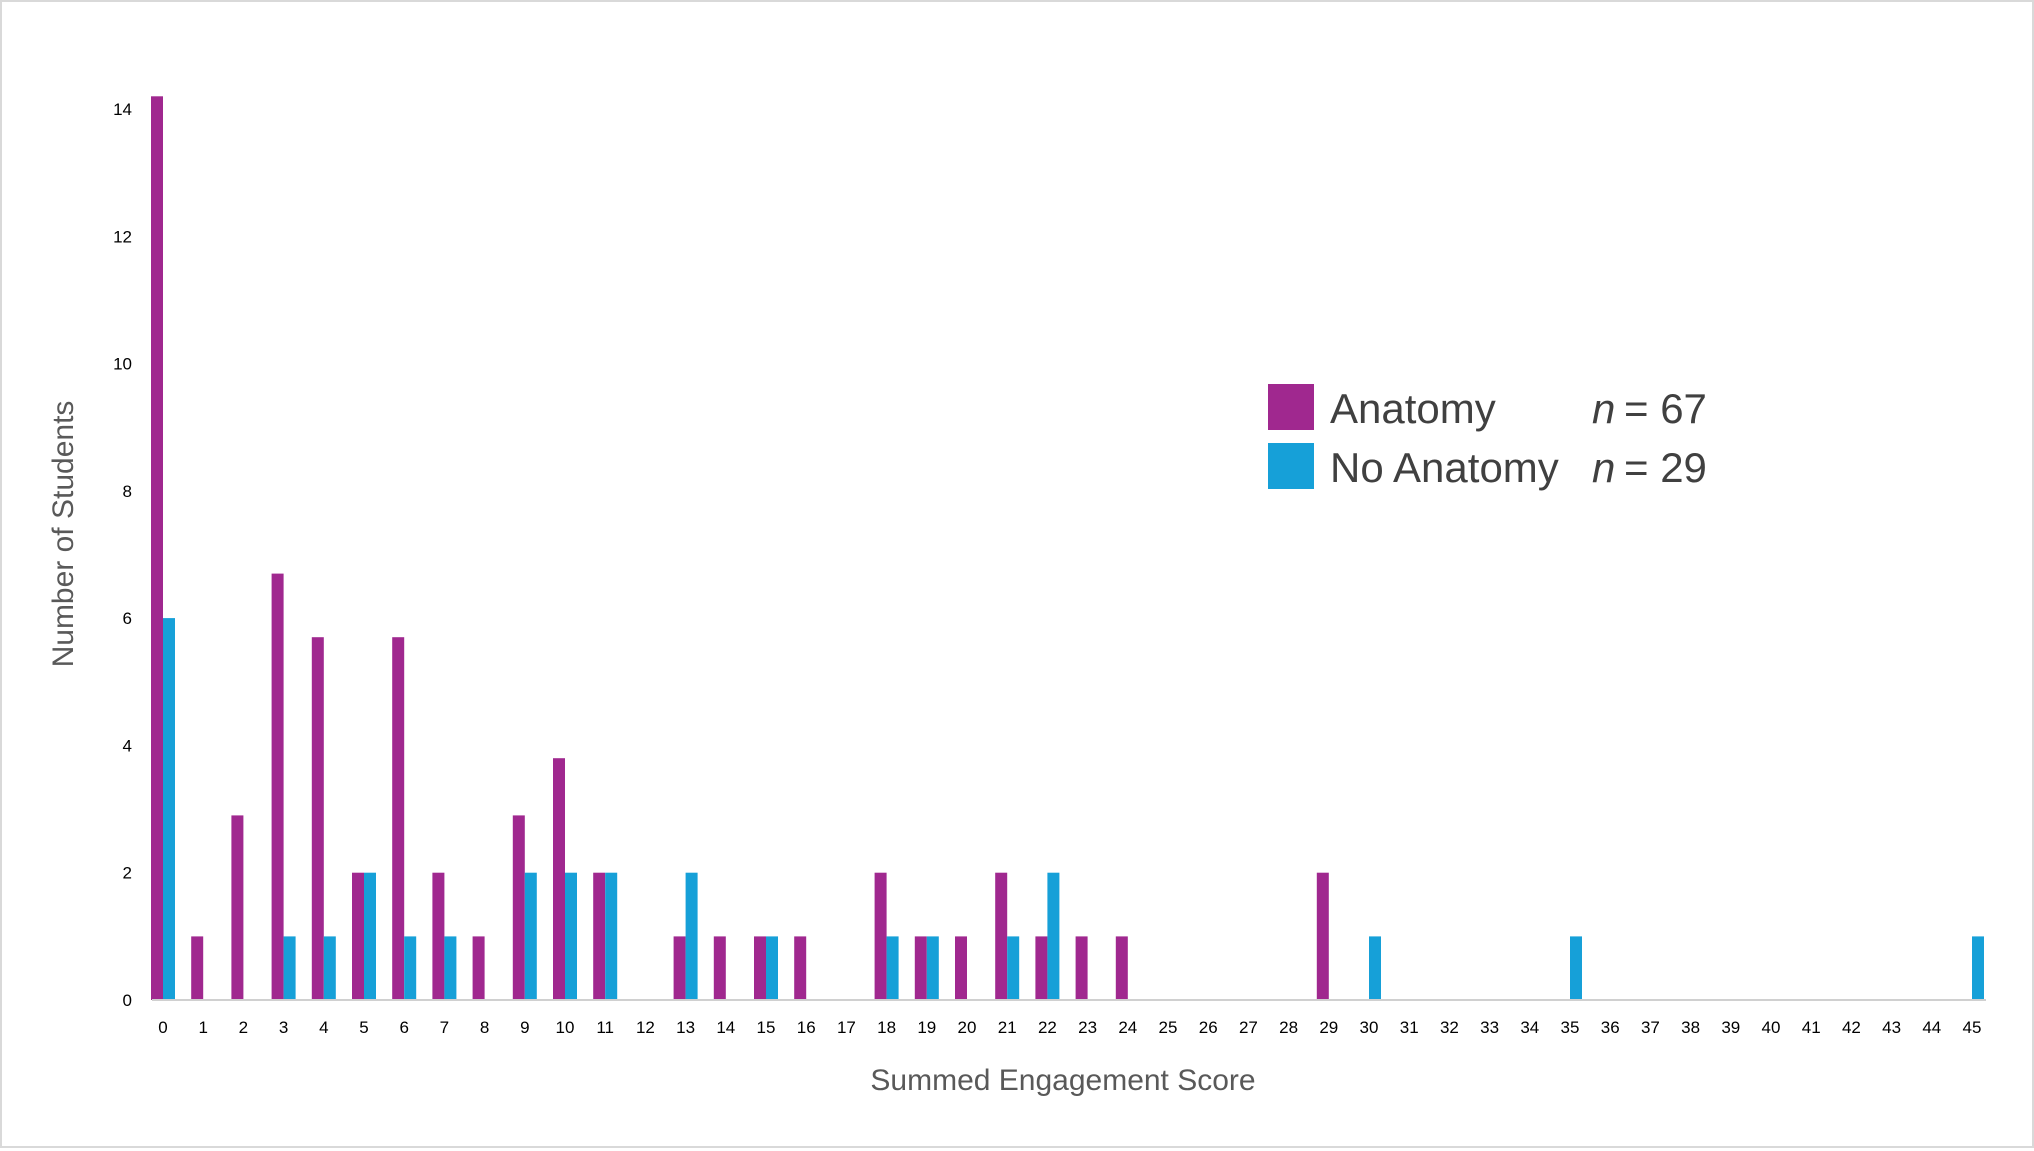  I want to click on x-tick-label: 40, so click(1771, 1027).